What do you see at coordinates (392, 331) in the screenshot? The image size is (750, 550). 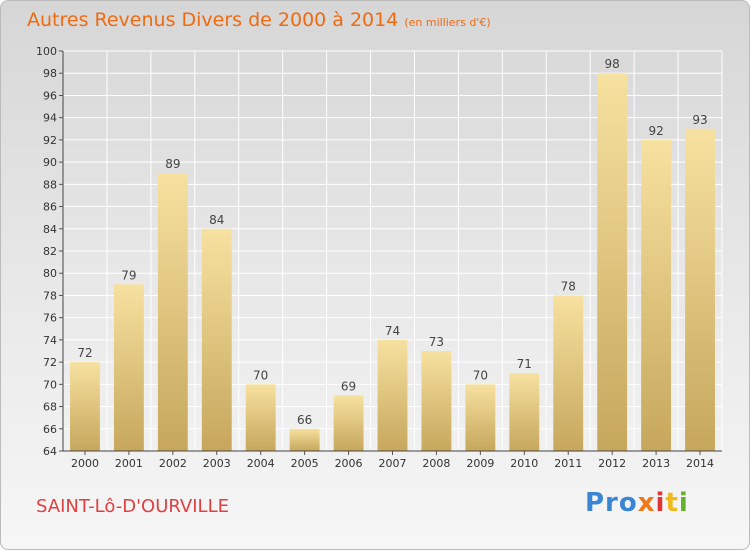 I see `value-label-2007: 74` at bounding box center [392, 331].